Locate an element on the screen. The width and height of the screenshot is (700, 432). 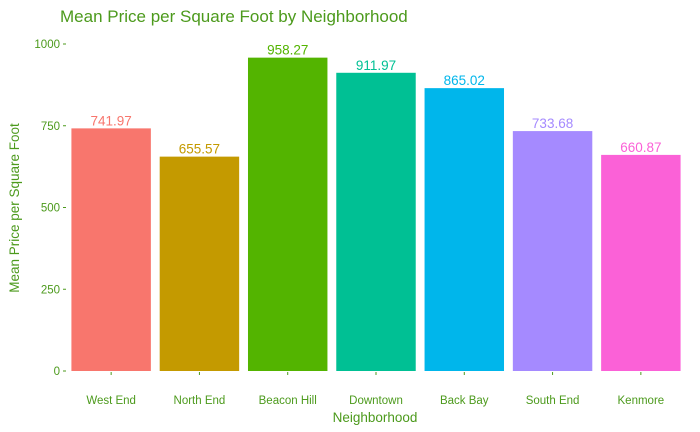
data-label: 958.27 is located at coordinates (287, 50).